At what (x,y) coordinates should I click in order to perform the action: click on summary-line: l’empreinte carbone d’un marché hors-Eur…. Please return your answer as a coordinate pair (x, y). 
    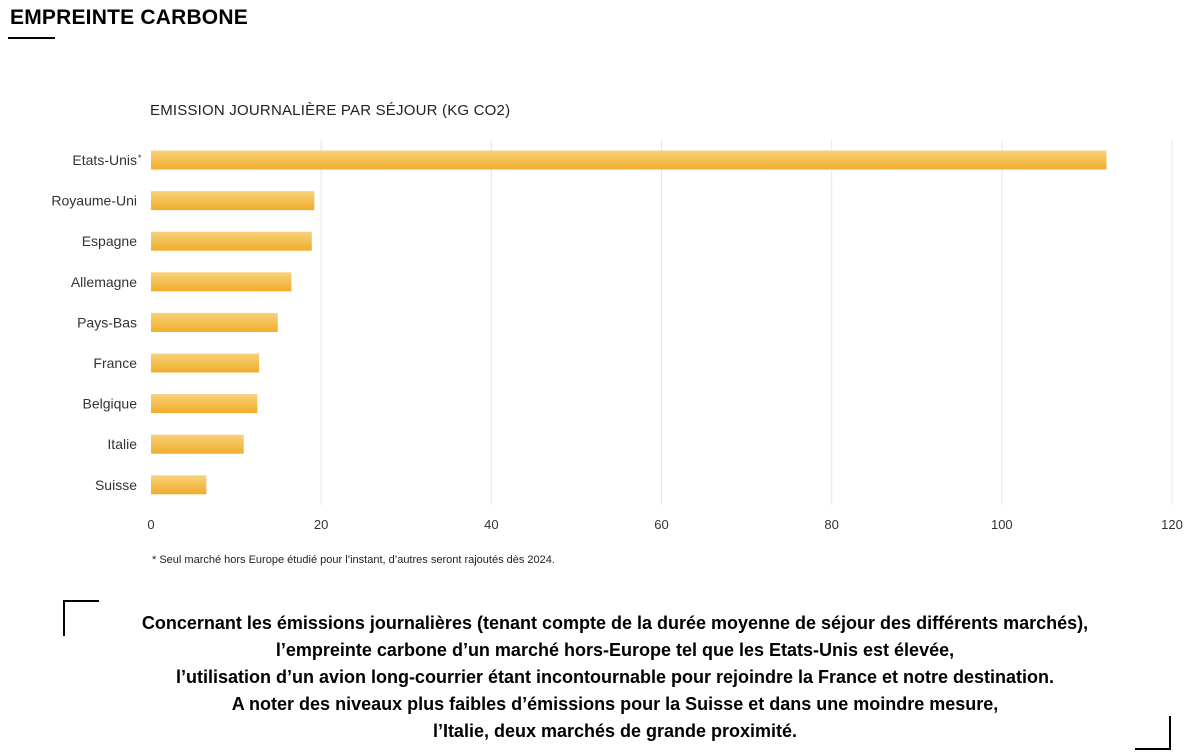
    Looking at the image, I should click on (615, 650).